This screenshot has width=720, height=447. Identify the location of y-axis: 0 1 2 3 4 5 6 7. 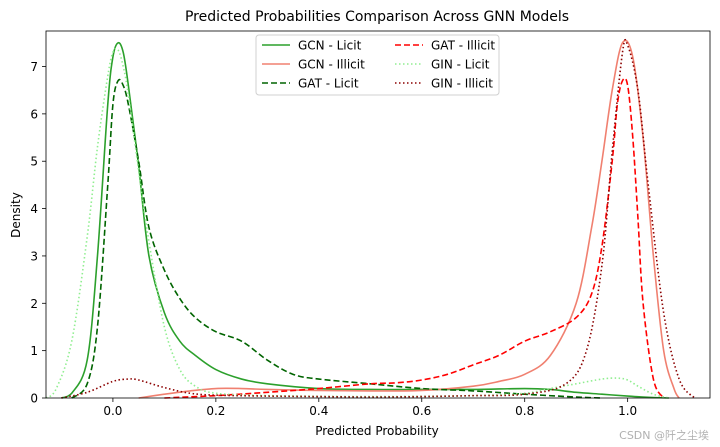
(38, 233).